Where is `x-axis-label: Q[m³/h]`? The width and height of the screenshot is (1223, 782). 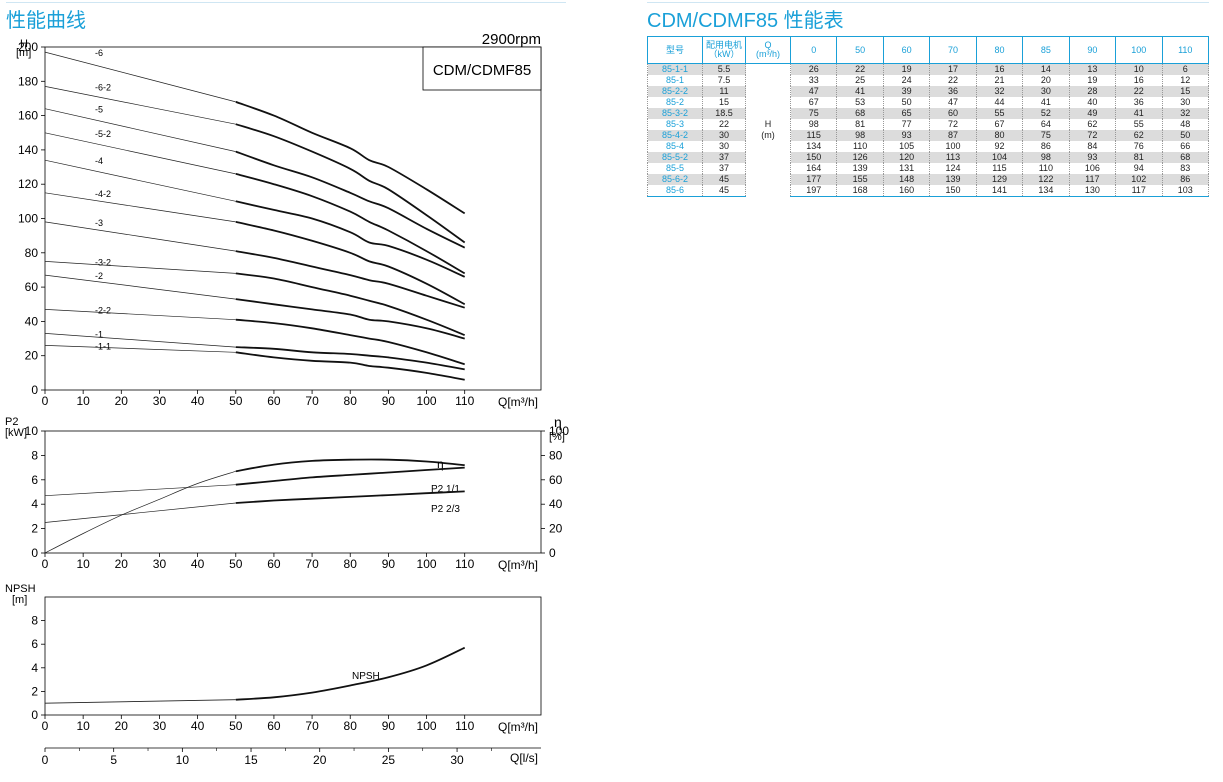 x-axis-label: Q[m³/h] is located at coordinates (518, 402).